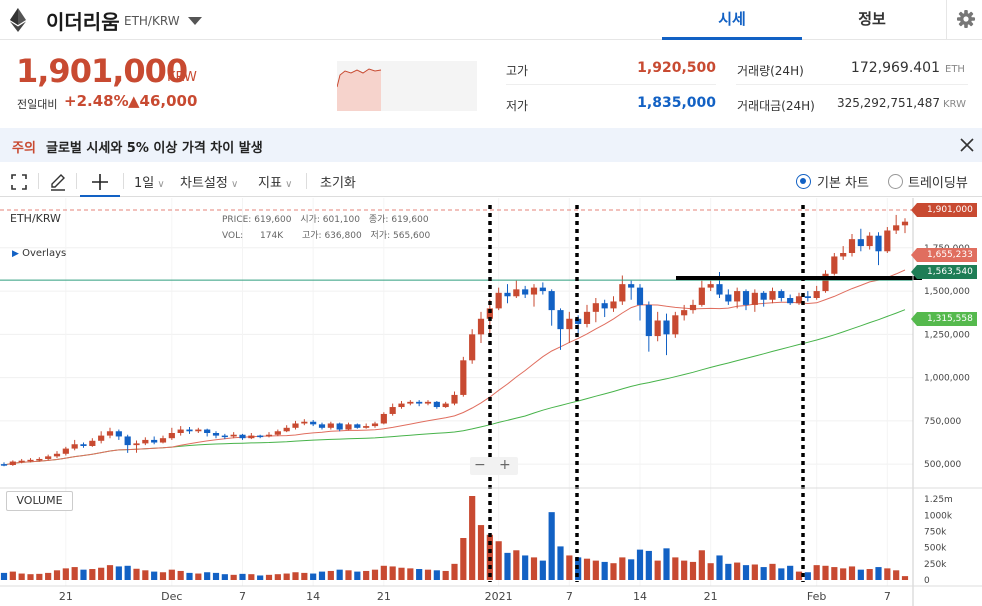  What do you see at coordinates (491, 145) in the screenshot?
I see `notice-bar: 주의 글로벌 시세와 5% 이상 가격 차이 발생` at bounding box center [491, 145].